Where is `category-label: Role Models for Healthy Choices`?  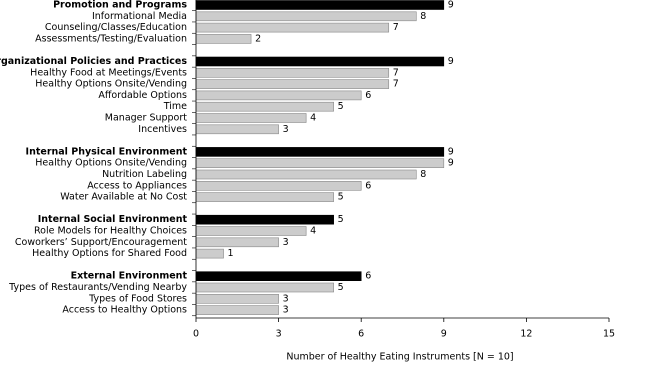 category-label: Role Models for Healthy Choices is located at coordinates (110, 231).